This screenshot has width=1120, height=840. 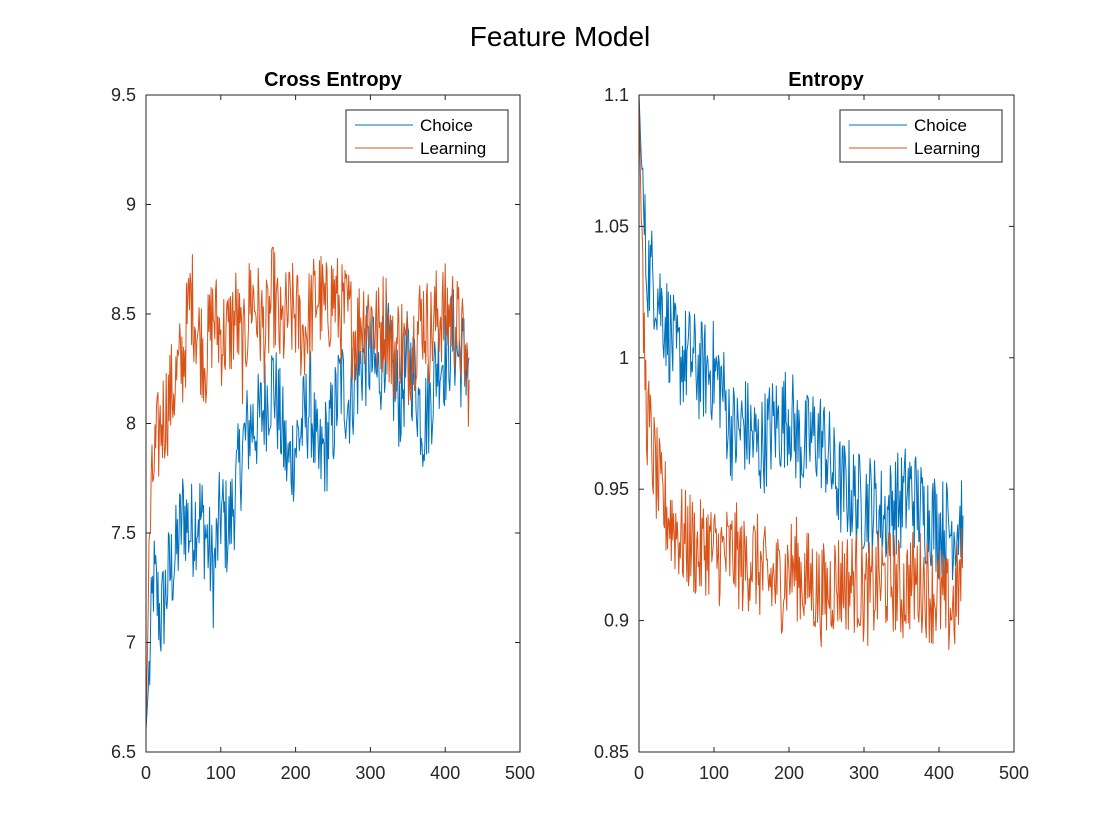 What do you see at coordinates (333, 80) in the screenshot?
I see `axes-title-cross-entropy: Cross Entropy` at bounding box center [333, 80].